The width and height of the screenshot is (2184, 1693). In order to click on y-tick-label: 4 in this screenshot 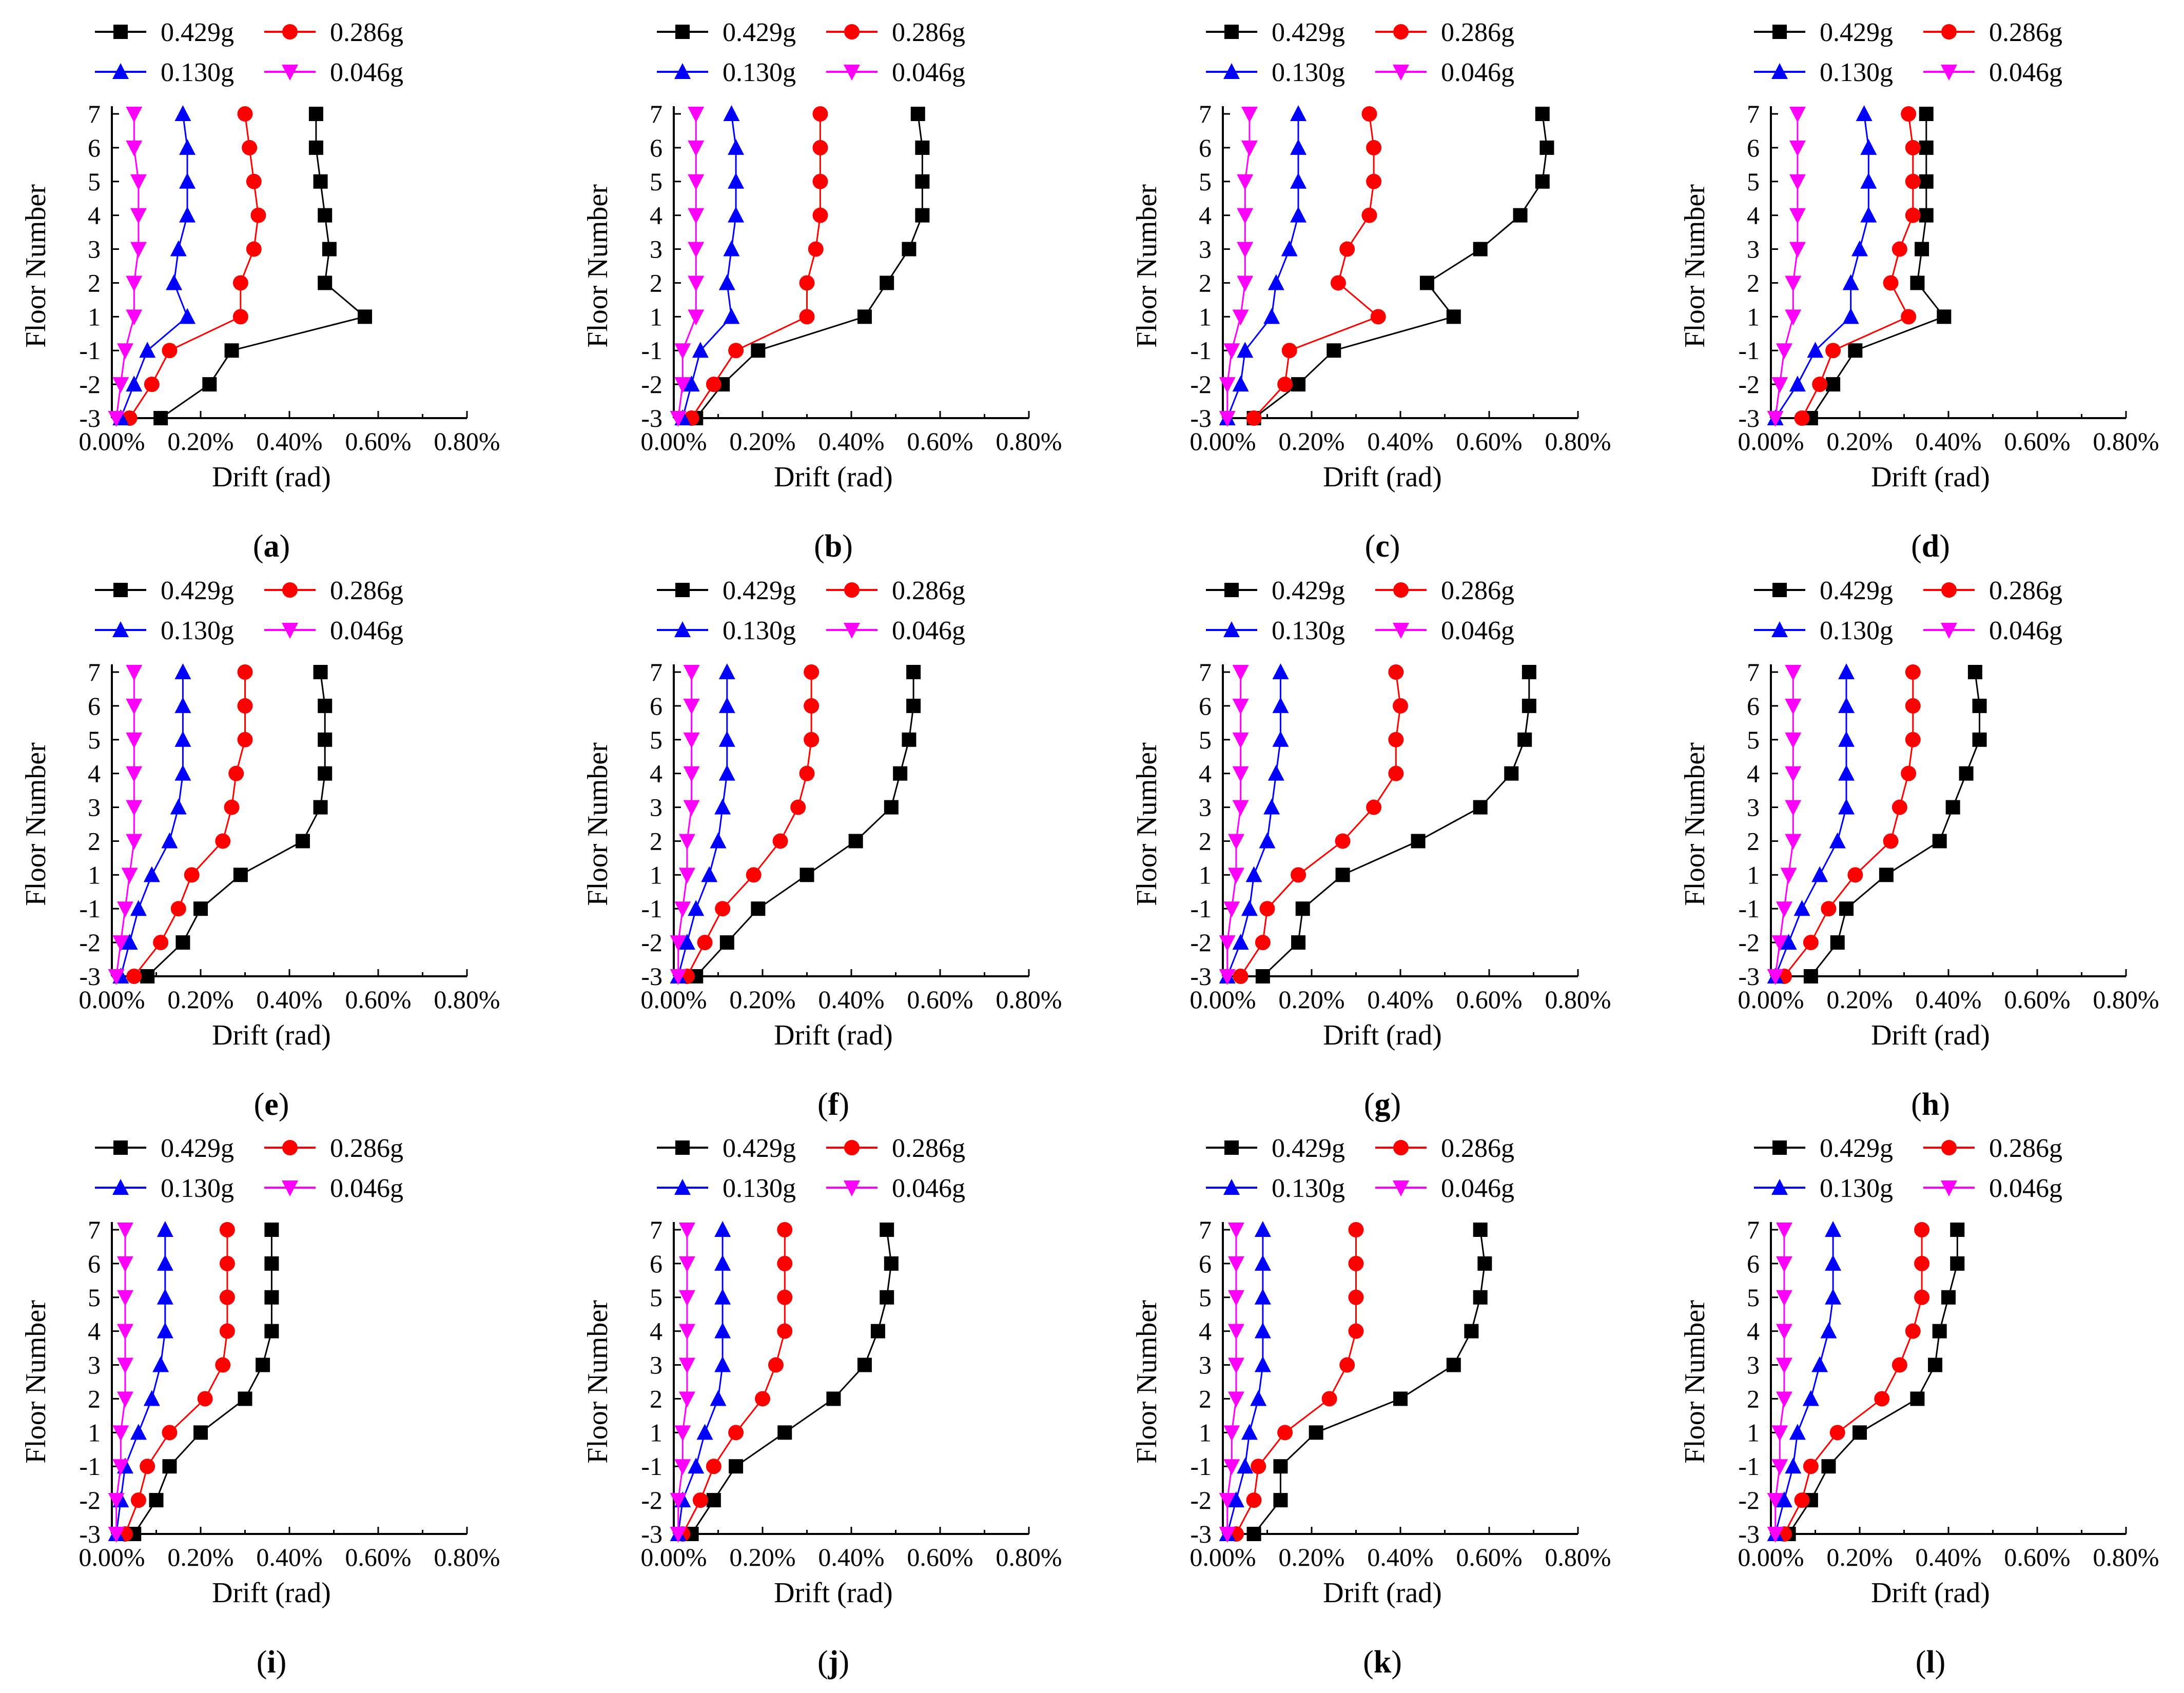, I will do `click(656, 1332)`.